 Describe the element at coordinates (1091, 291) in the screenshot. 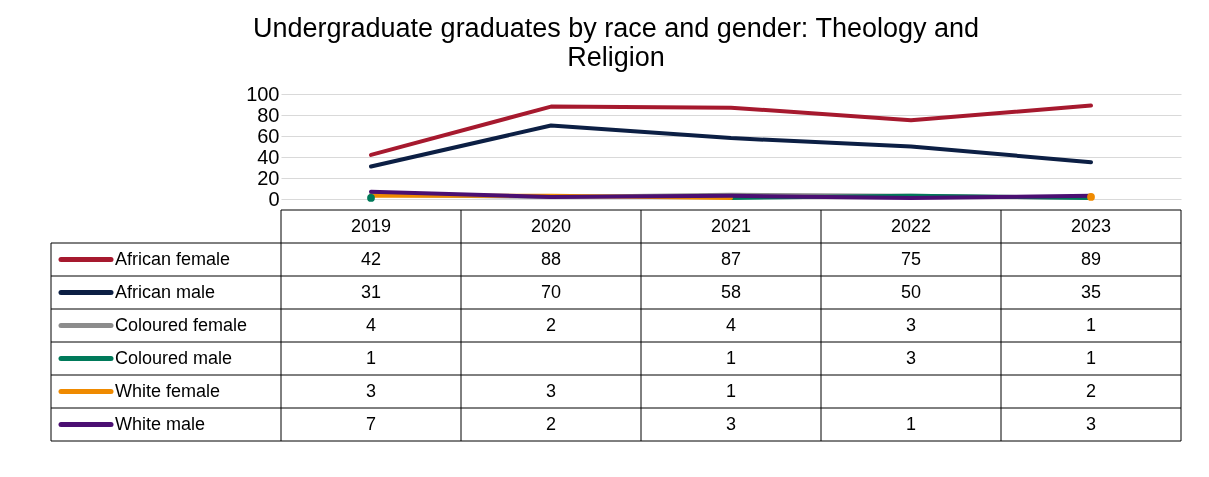

I see `data-label: 35` at that location.